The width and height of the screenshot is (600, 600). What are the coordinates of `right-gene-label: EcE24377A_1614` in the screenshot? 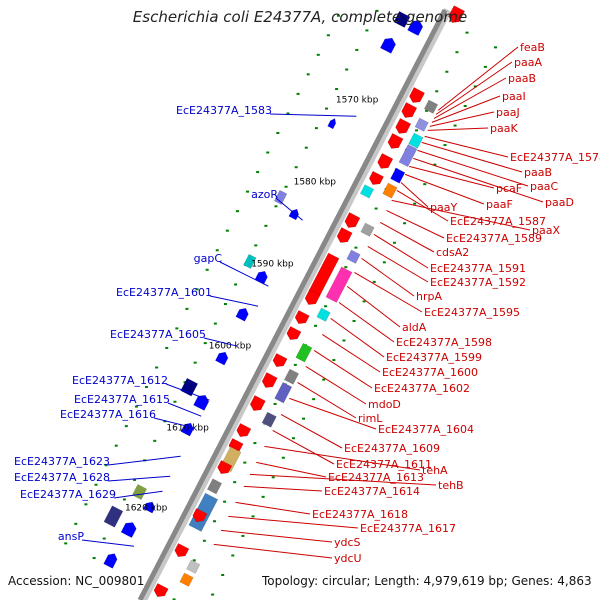 It's located at (372, 491).